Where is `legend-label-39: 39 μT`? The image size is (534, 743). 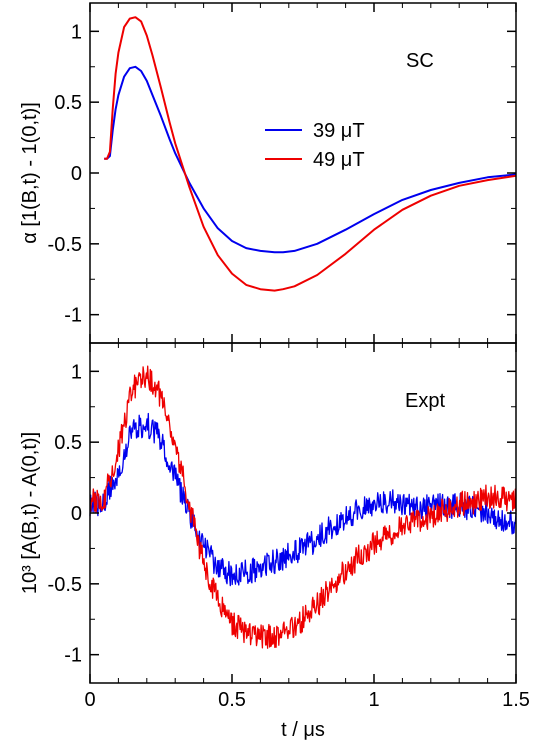
legend-label-39: 39 μT is located at coordinates (339, 131).